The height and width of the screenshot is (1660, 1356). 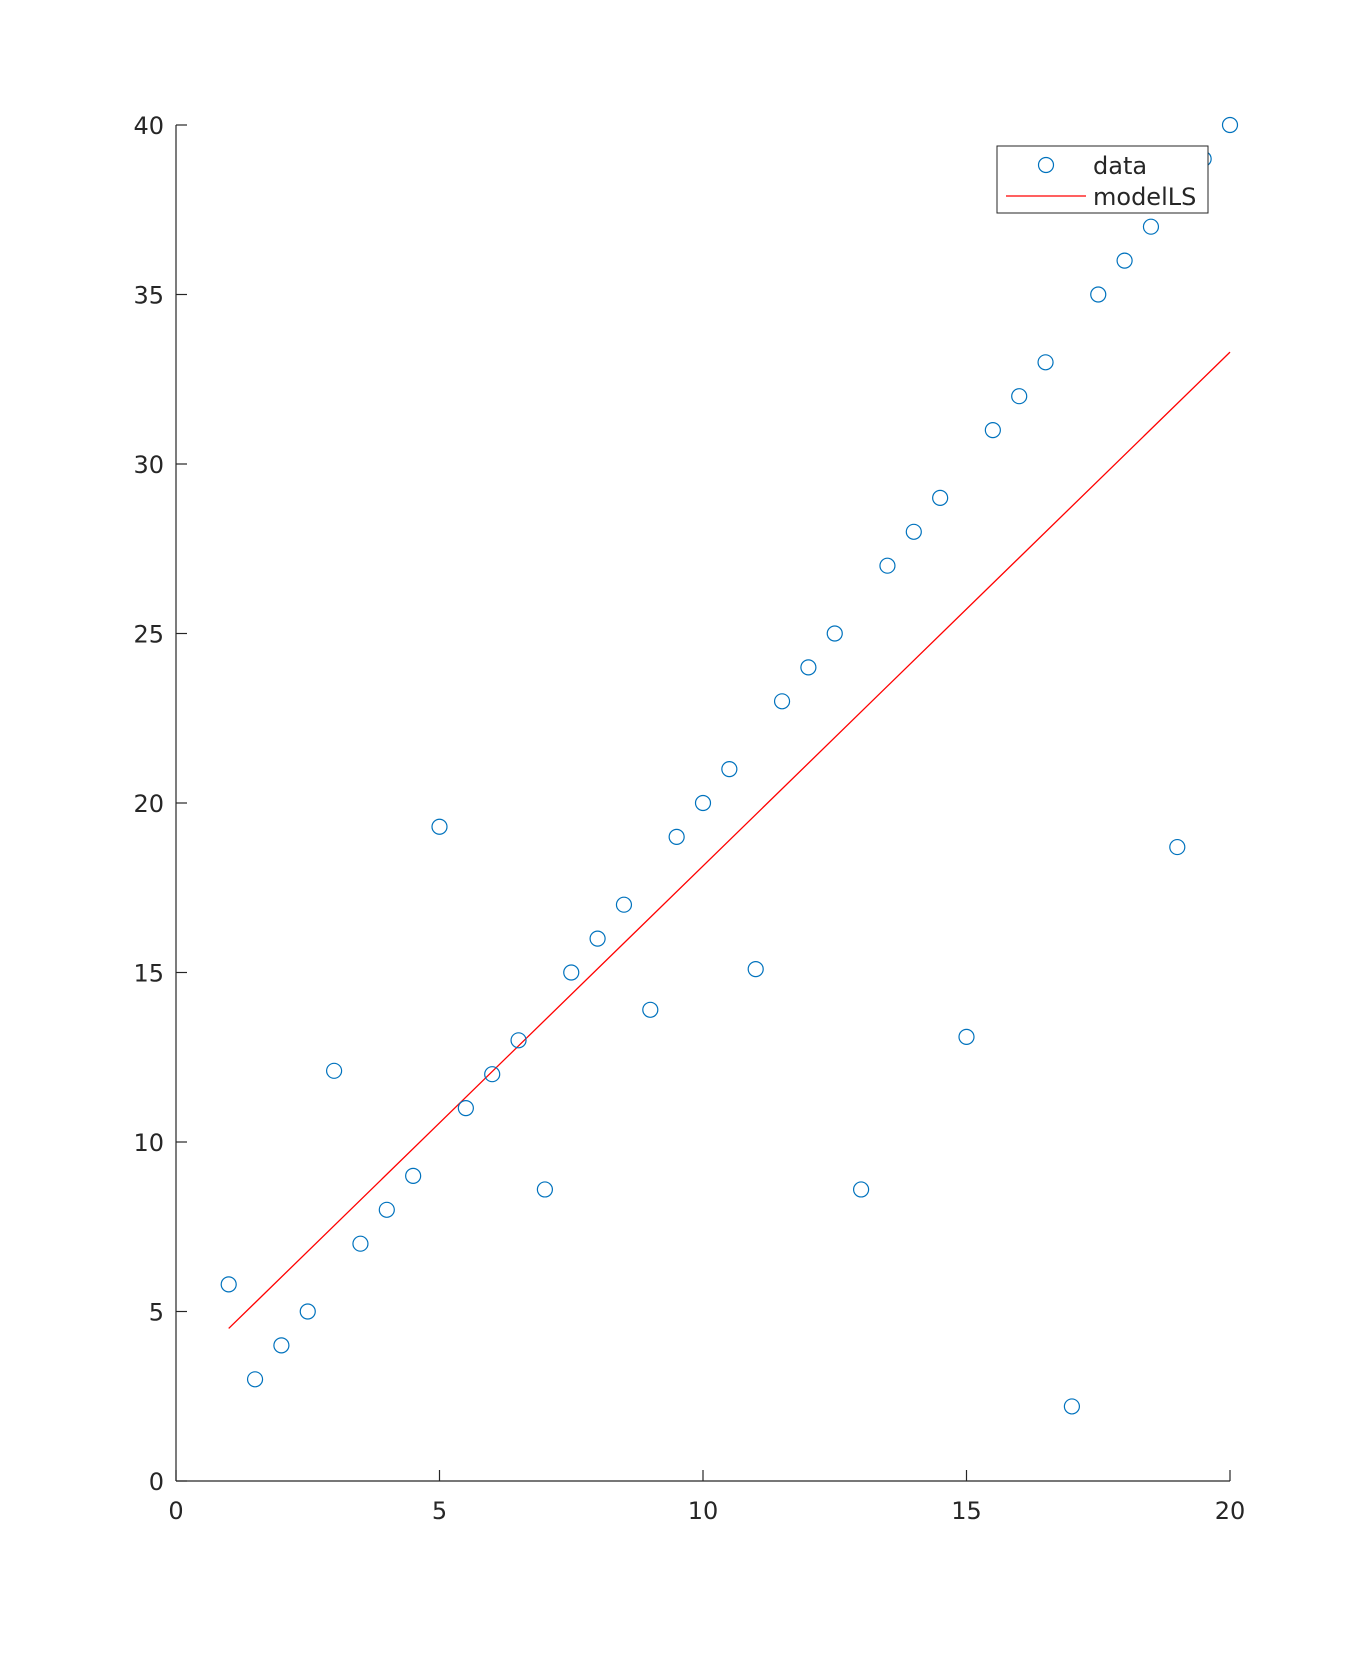 What do you see at coordinates (148, 974) in the screenshot?
I see `y-tick-label: 15` at bounding box center [148, 974].